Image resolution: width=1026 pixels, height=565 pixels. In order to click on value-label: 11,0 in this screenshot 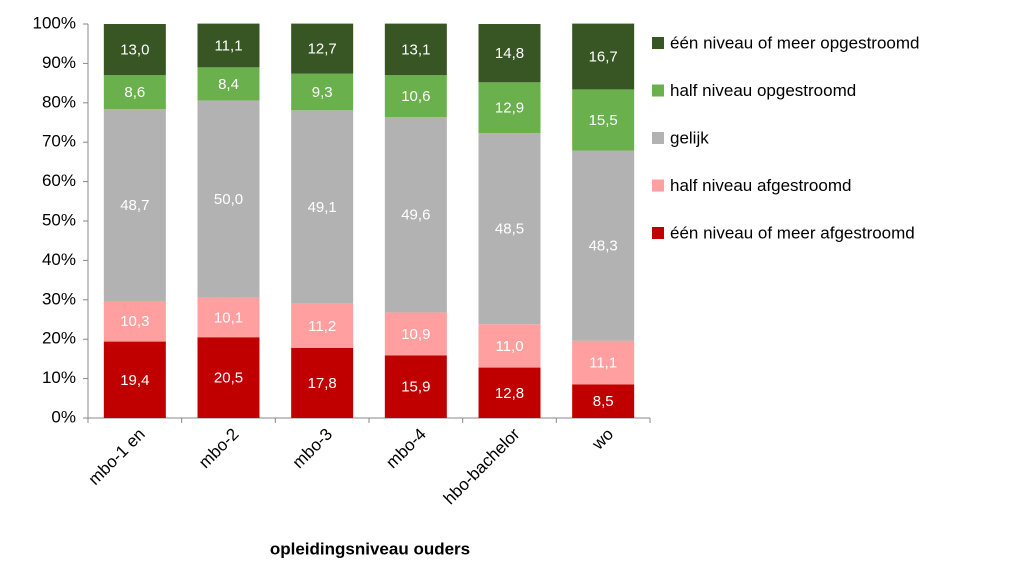, I will do `click(509, 346)`.